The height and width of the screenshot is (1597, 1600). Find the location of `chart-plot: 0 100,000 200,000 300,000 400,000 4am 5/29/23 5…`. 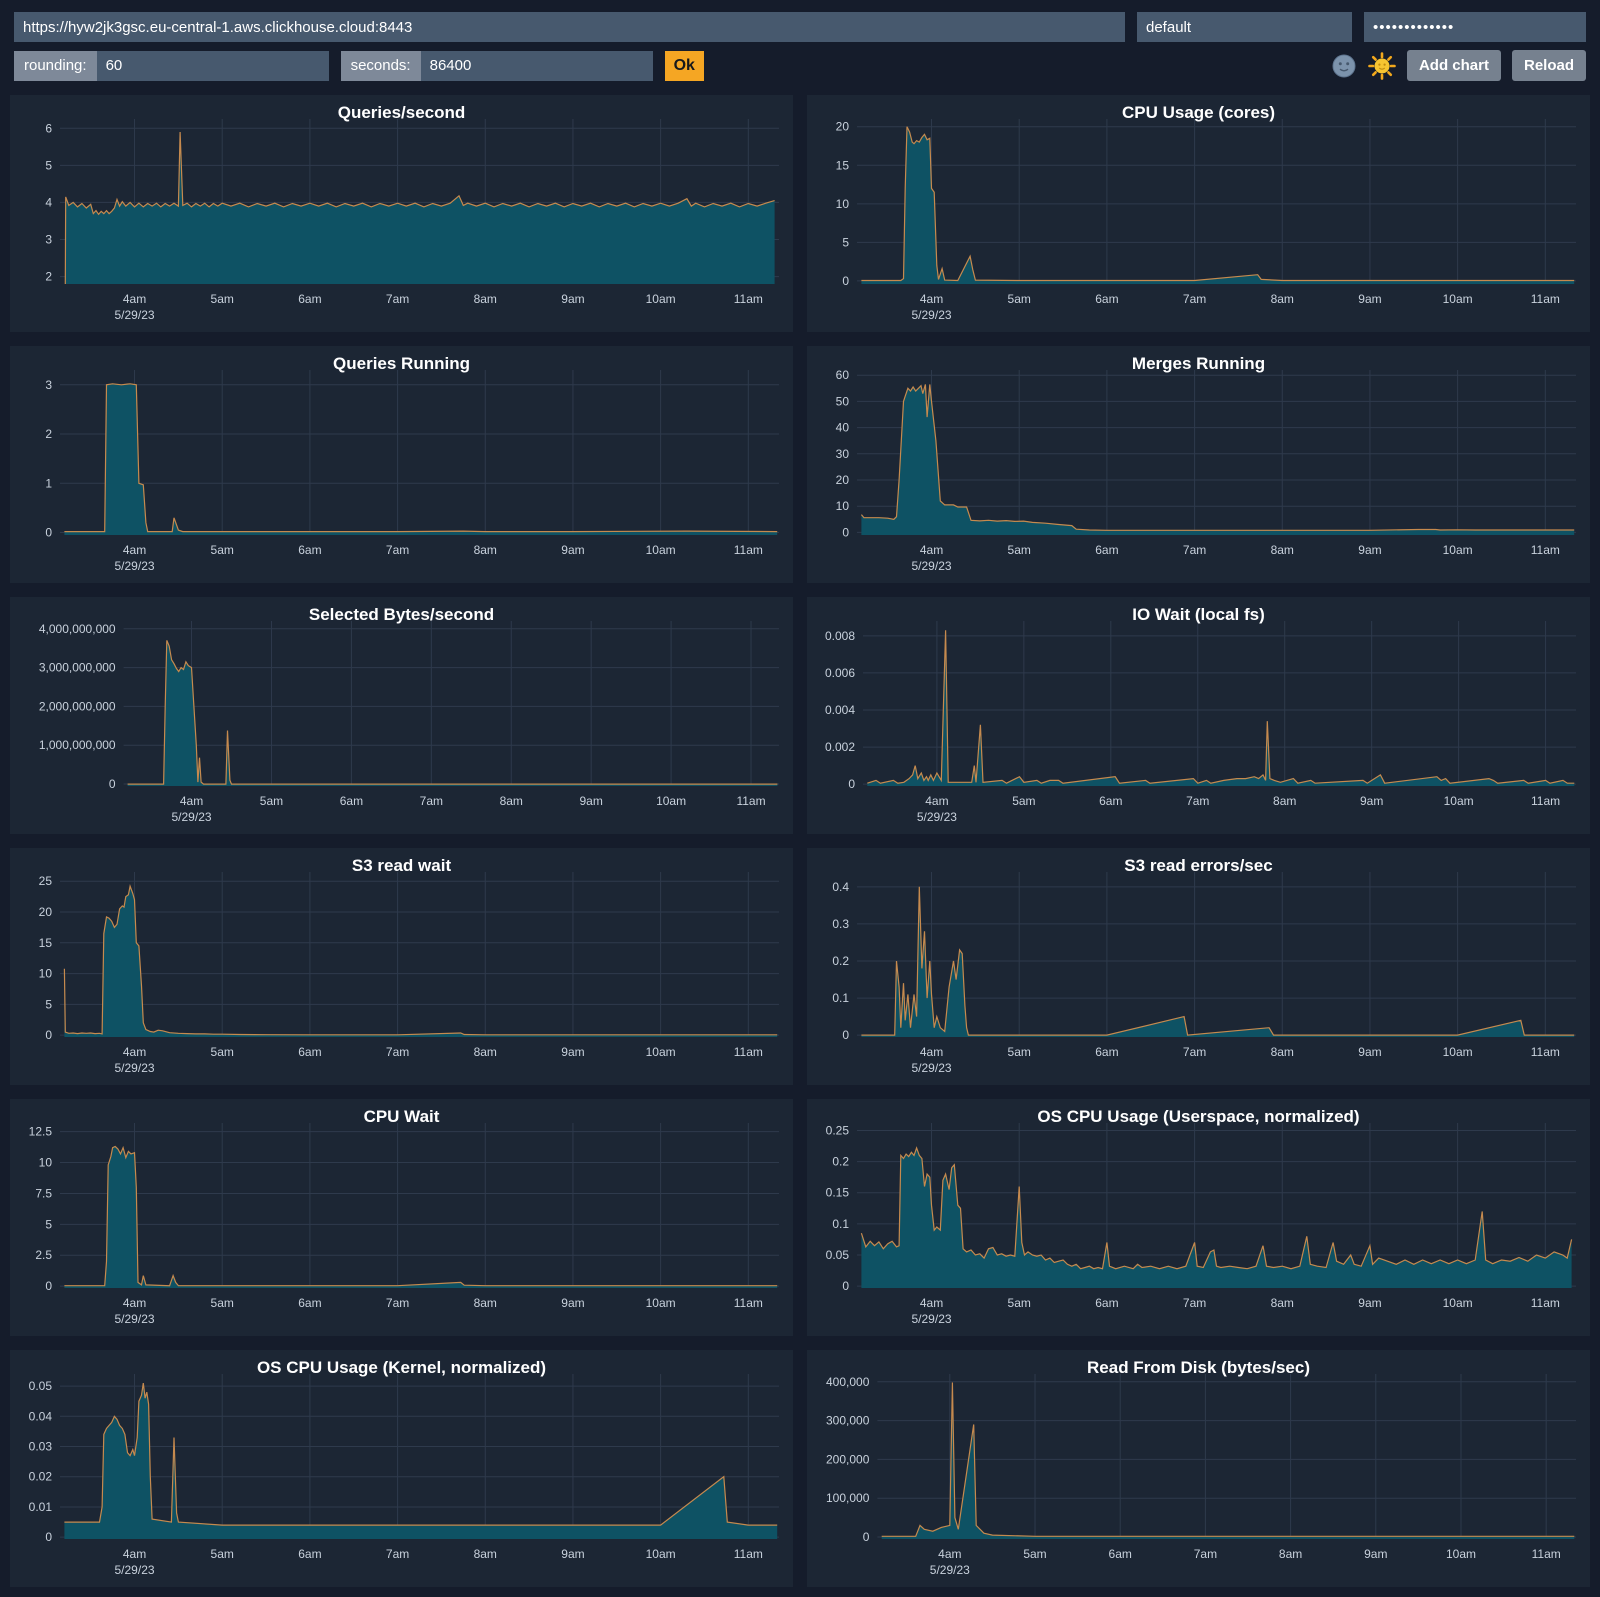

chart-plot: 0 100,000 200,000 300,000 400,000 4am 5/29/23 5… is located at coordinates (1198, 1468).